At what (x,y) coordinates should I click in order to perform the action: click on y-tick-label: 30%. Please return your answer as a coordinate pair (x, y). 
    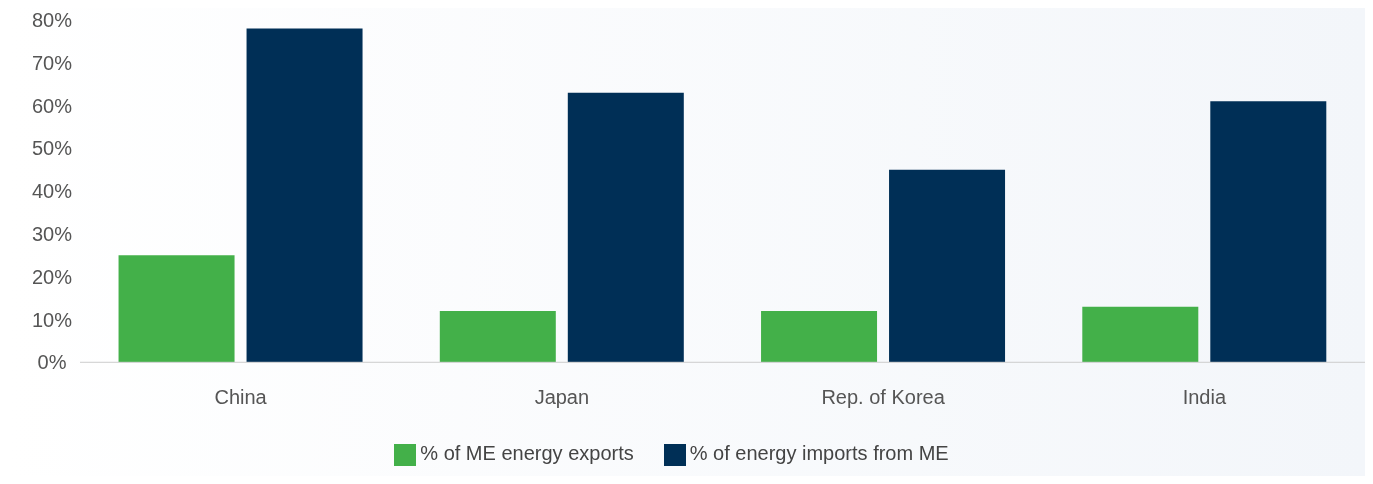
    Looking at the image, I should click on (52, 234).